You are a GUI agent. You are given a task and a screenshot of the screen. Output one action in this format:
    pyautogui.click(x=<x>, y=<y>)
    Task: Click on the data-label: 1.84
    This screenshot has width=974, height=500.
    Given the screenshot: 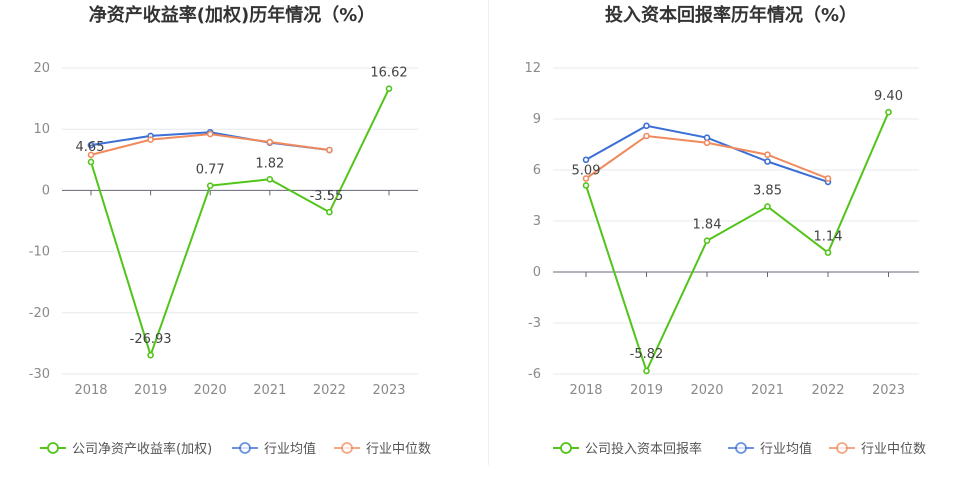 What is the action you would take?
    pyautogui.click(x=707, y=225)
    